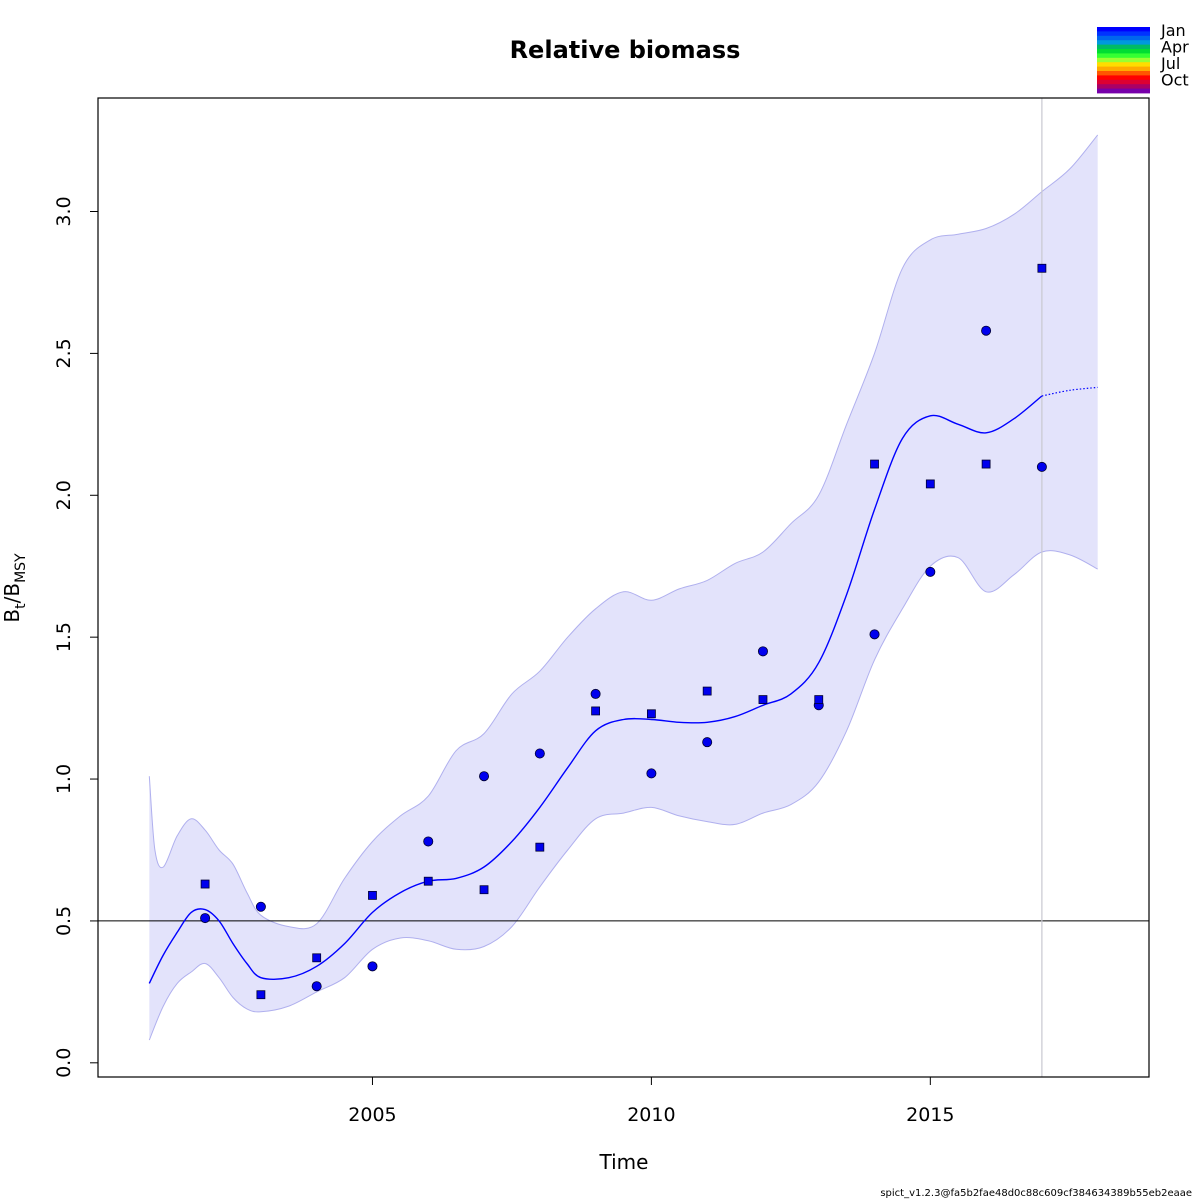 This screenshot has height=1200, width=1200. Describe the element at coordinates (372, 1115) in the screenshot. I see `x-tick-label: 2005` at that location.